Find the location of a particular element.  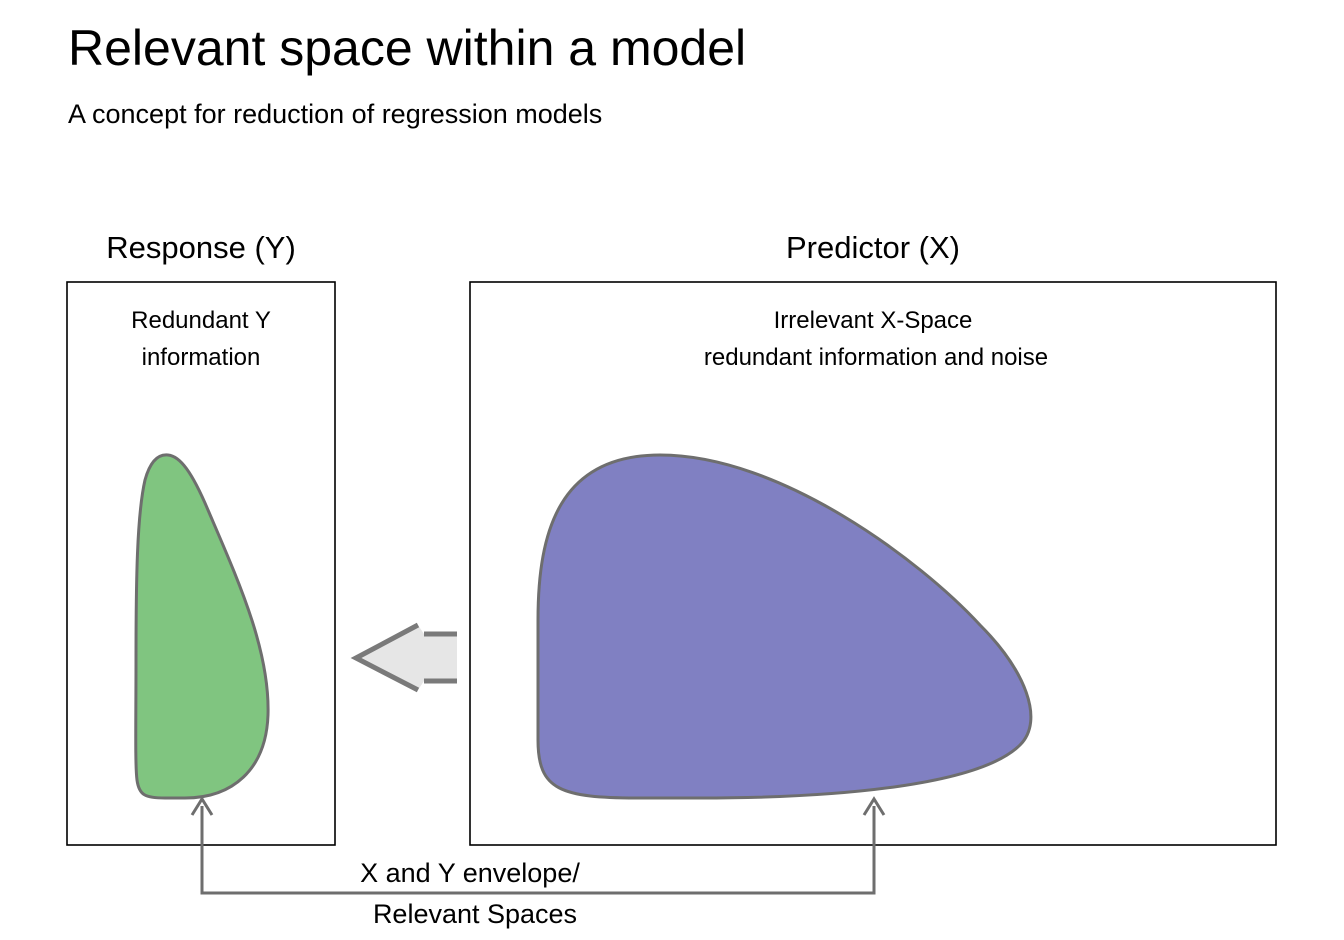

relevant-x-space-shape is located at coordinates (784, 626).